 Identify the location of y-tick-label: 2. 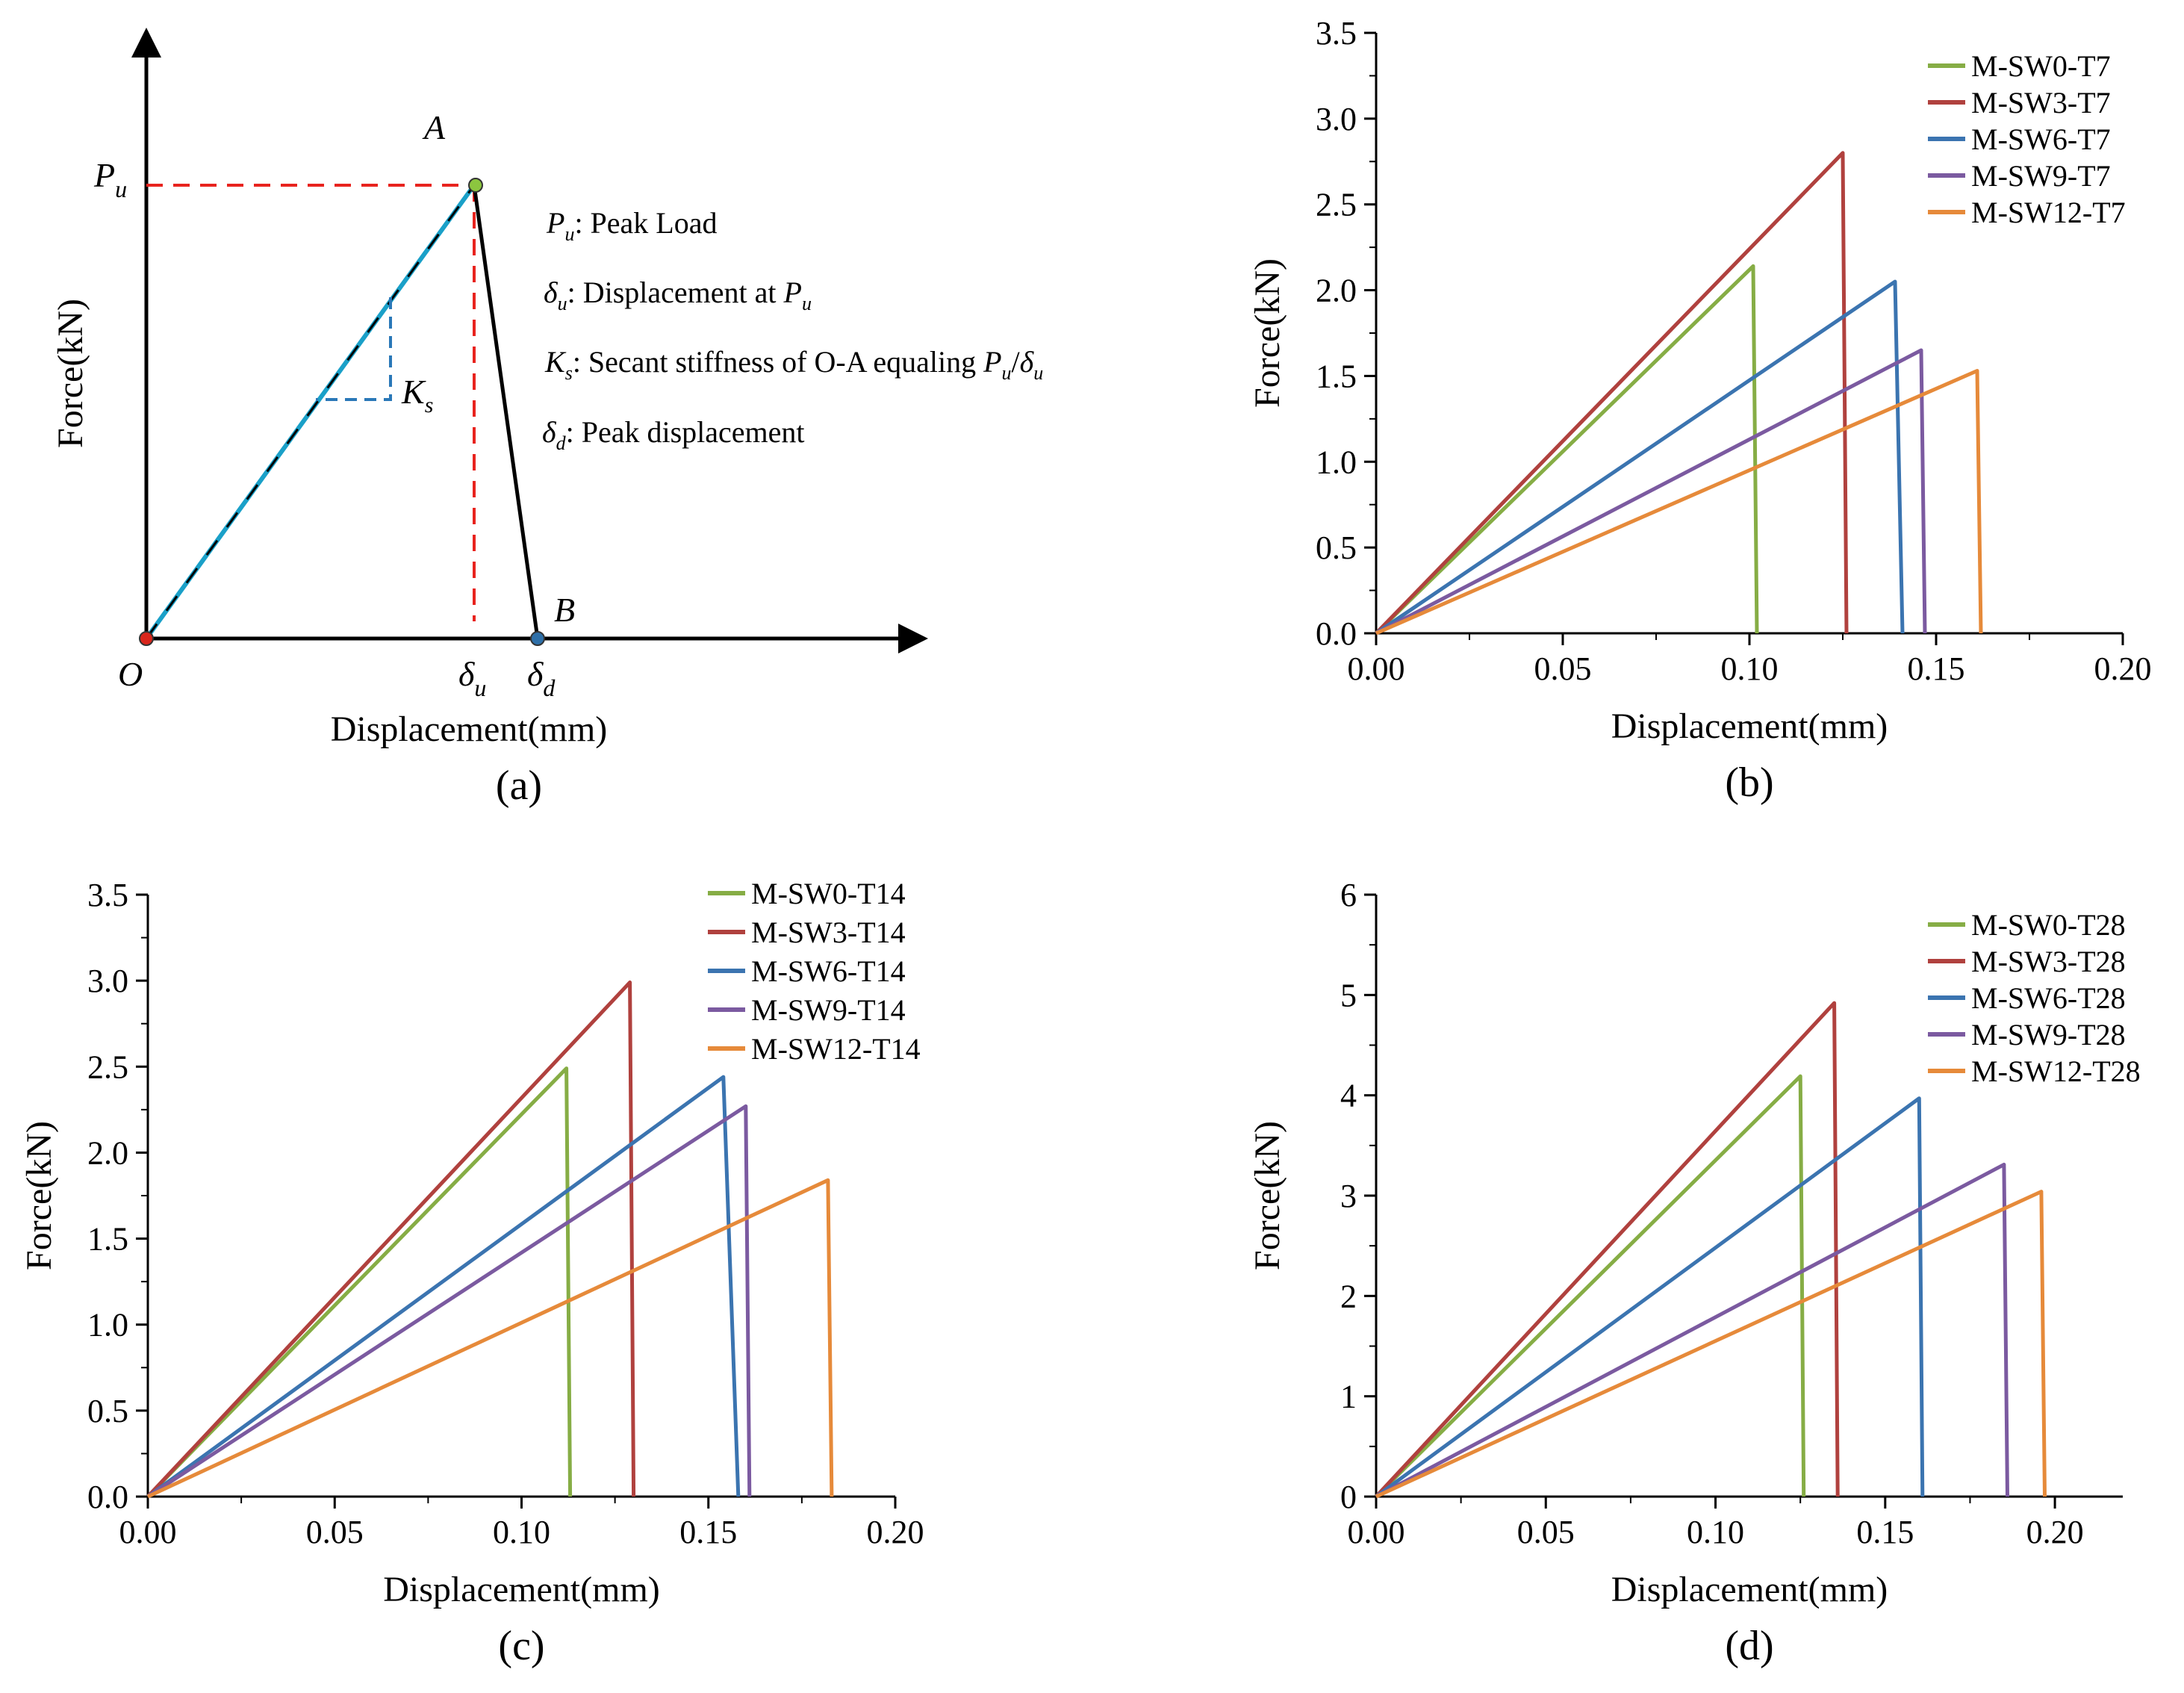
(1348, 1296).